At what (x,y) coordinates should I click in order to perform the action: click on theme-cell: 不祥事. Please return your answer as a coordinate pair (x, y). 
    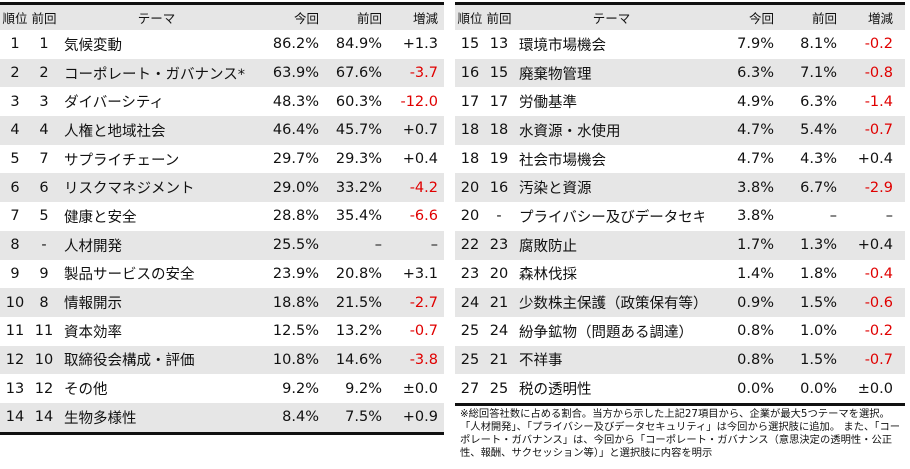
    Looking at the image, I should click on (541, 361).